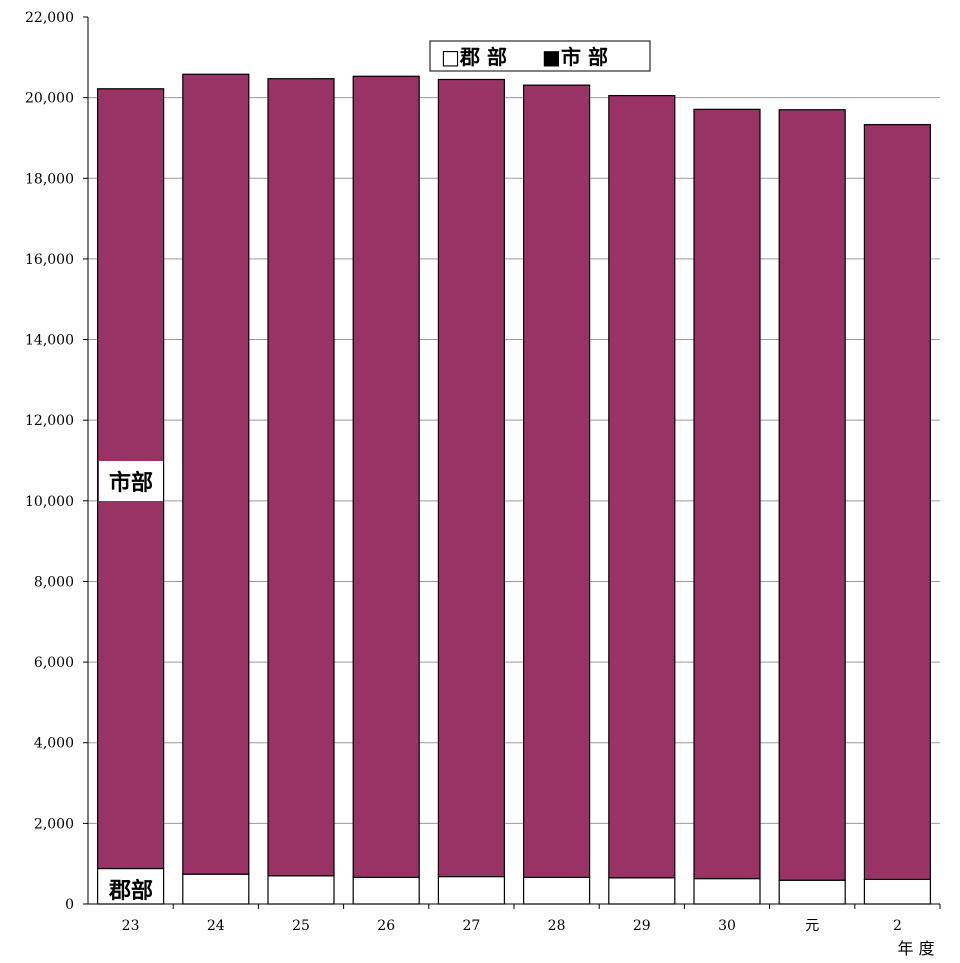 Image resolution: width=960 pixels, height=963 pixels. I want to click on x-tick-label: 28, so click(557, 926).